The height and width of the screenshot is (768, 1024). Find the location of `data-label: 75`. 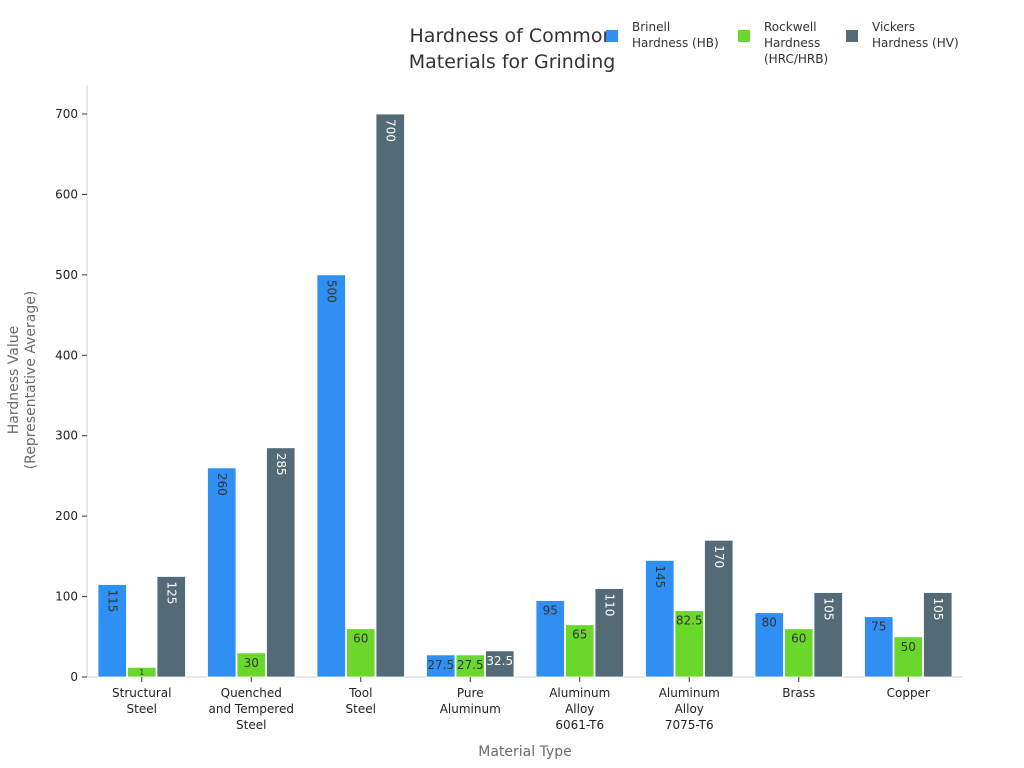

data-label: 75 is located at coordinates (878, 627).